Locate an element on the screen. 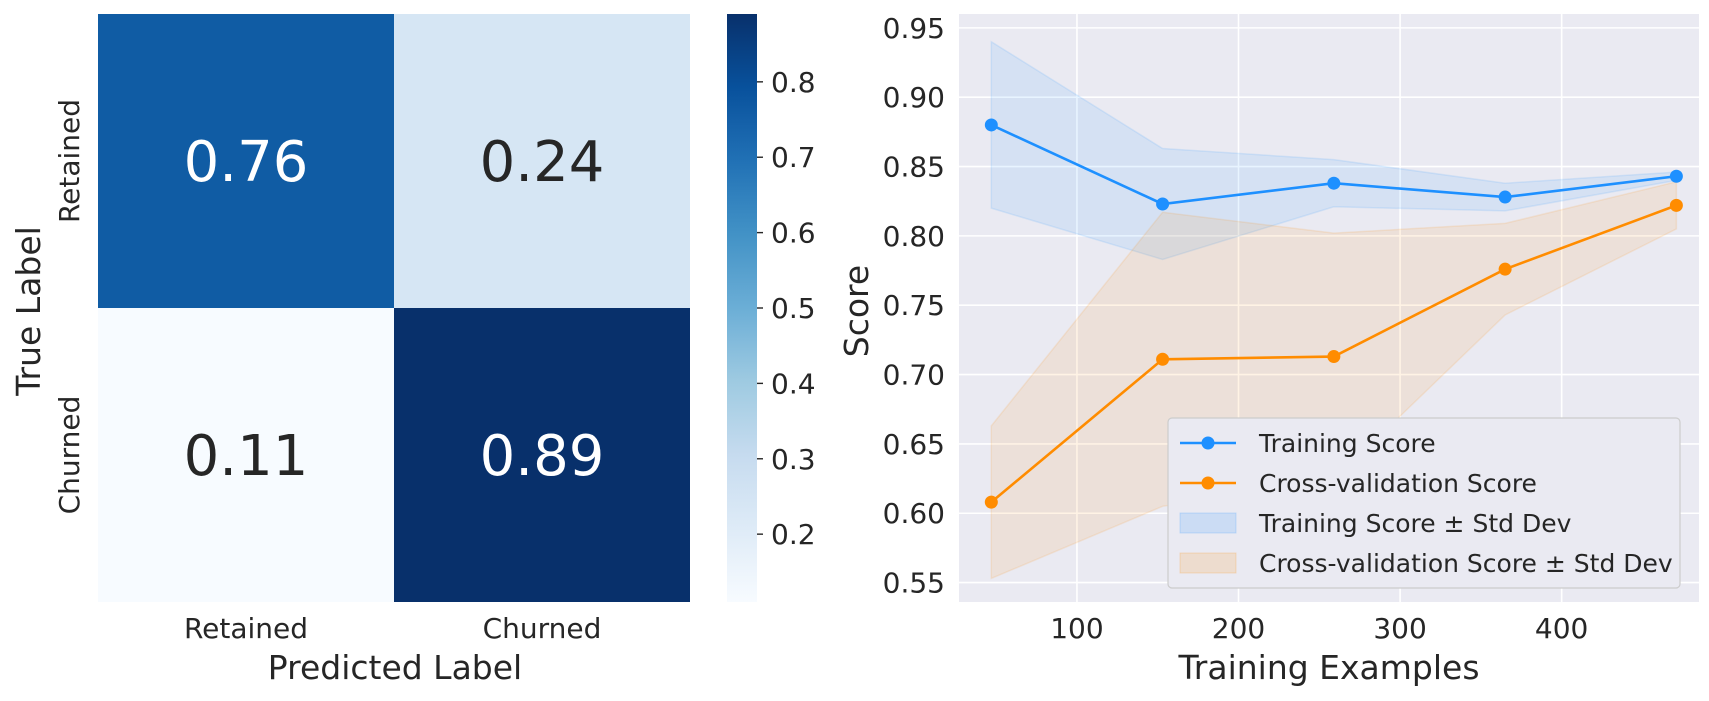 This screenshot has width=1709, height=701. heatmap-cell-value: 0.89 is located at coordinates (542, 456).